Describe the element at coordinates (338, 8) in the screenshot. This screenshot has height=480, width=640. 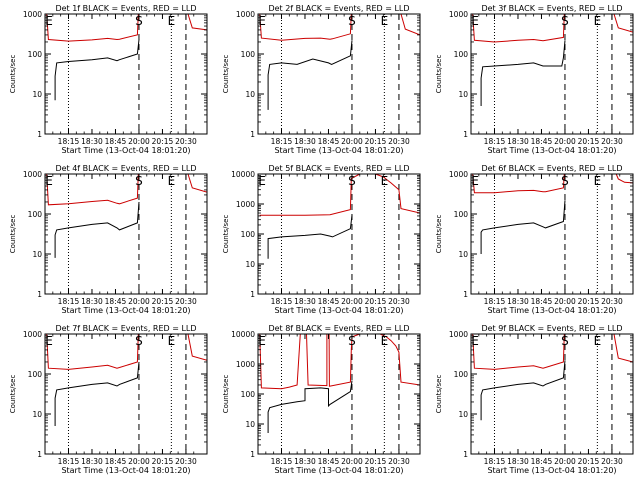
I see `panel-title: Det 2f BLACK = Events, RED = LLD` at that location.